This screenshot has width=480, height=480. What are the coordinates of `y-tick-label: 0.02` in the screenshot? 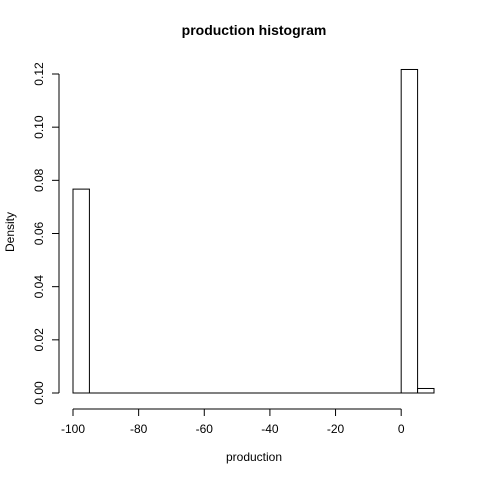 It's located at (39, 340).